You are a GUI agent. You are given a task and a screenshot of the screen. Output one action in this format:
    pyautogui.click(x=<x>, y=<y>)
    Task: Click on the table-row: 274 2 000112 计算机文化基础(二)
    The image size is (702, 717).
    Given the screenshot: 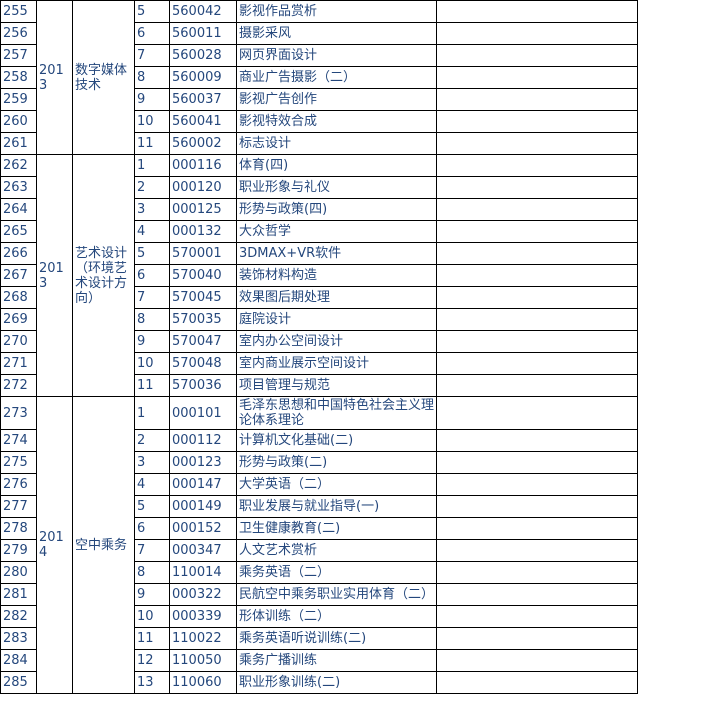 What is the action you would take?
    pyautogui.click(x=319, y=440)
    